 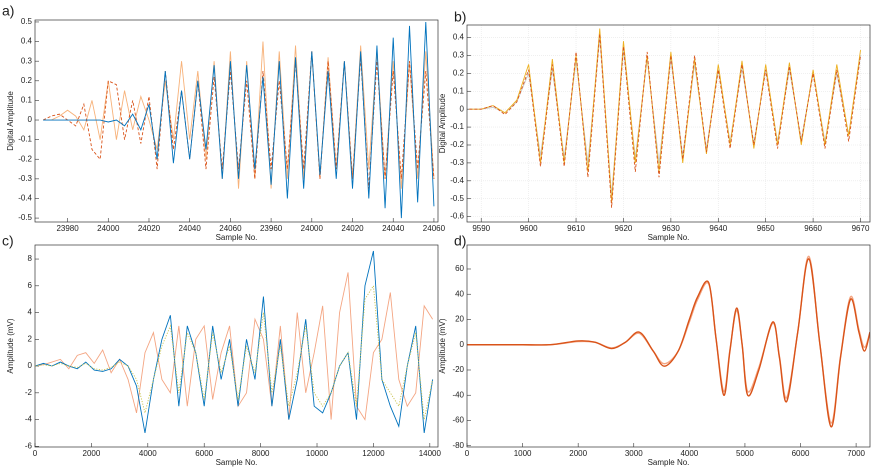 I want to click on y-tick-label: -2, so click(x=29, y=392).